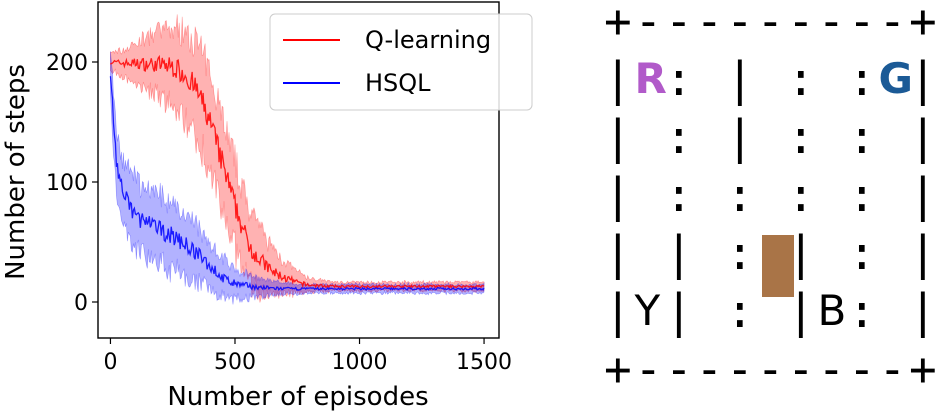  Describe the element at coordinates (398, 83) in the screenshot. I see `legend-label-hsql: HSQL` at that location.